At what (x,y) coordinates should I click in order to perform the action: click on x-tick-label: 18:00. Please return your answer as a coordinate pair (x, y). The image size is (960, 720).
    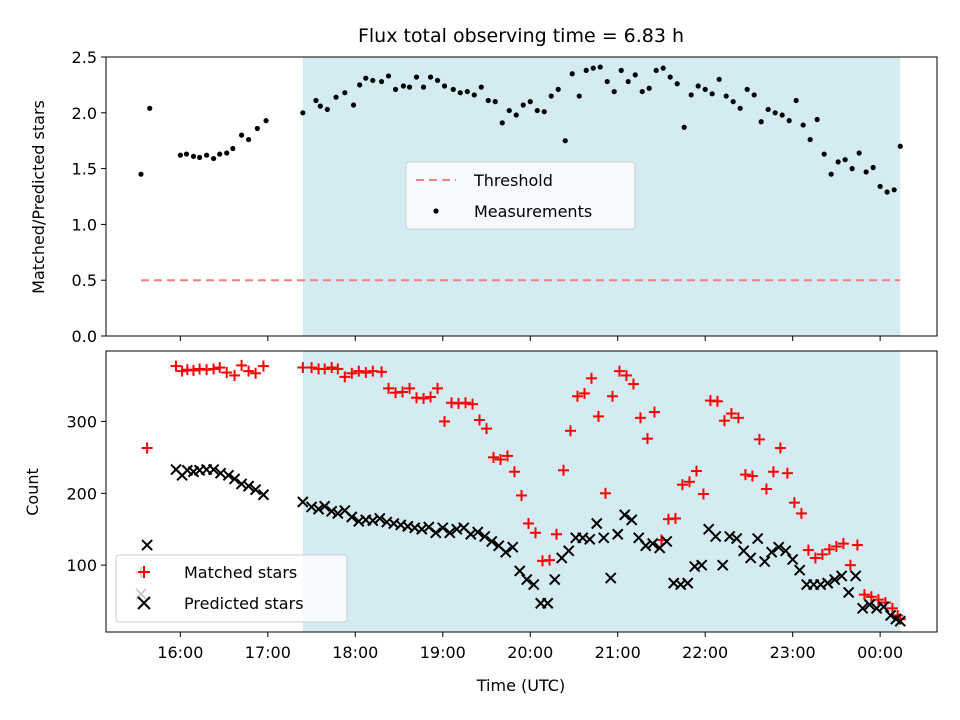
    Looking at the image, I should click on (355, 652).